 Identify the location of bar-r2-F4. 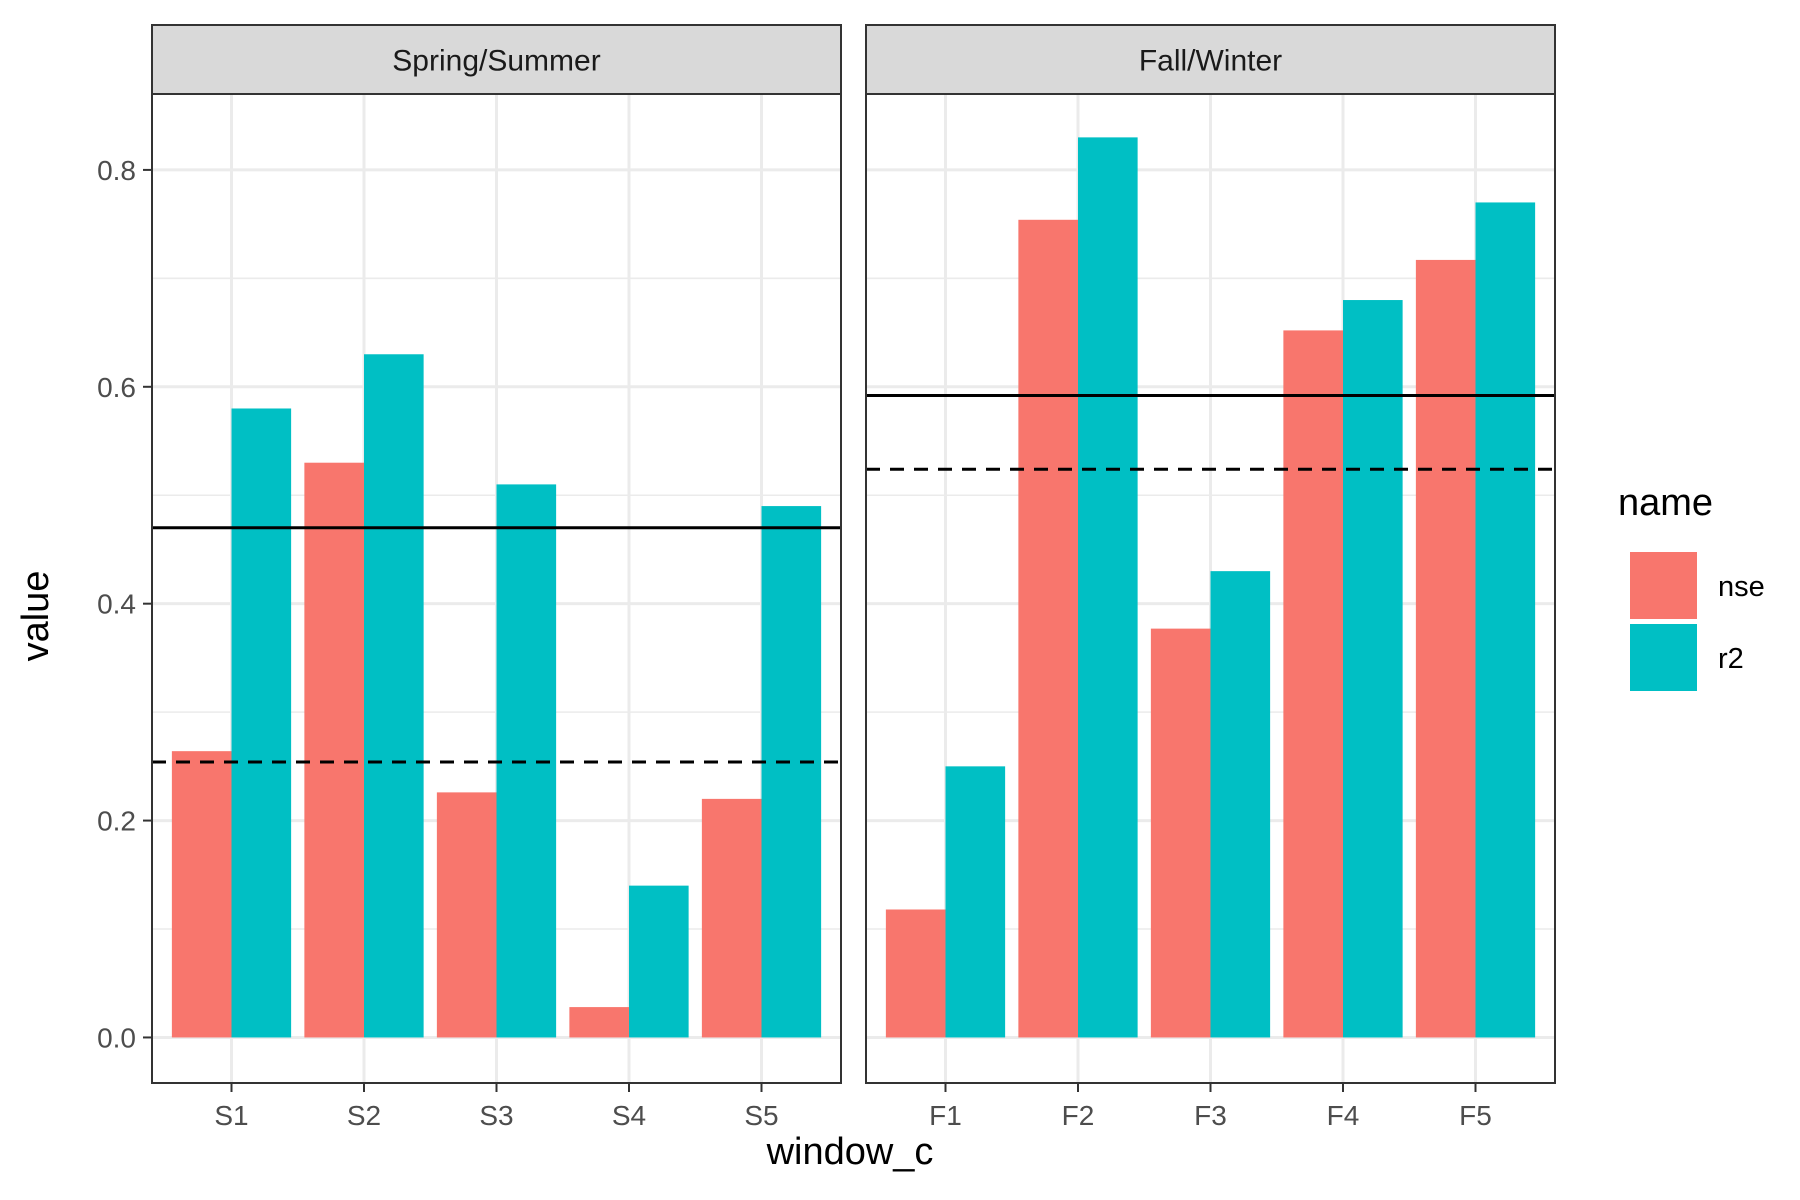
(1373, 669).